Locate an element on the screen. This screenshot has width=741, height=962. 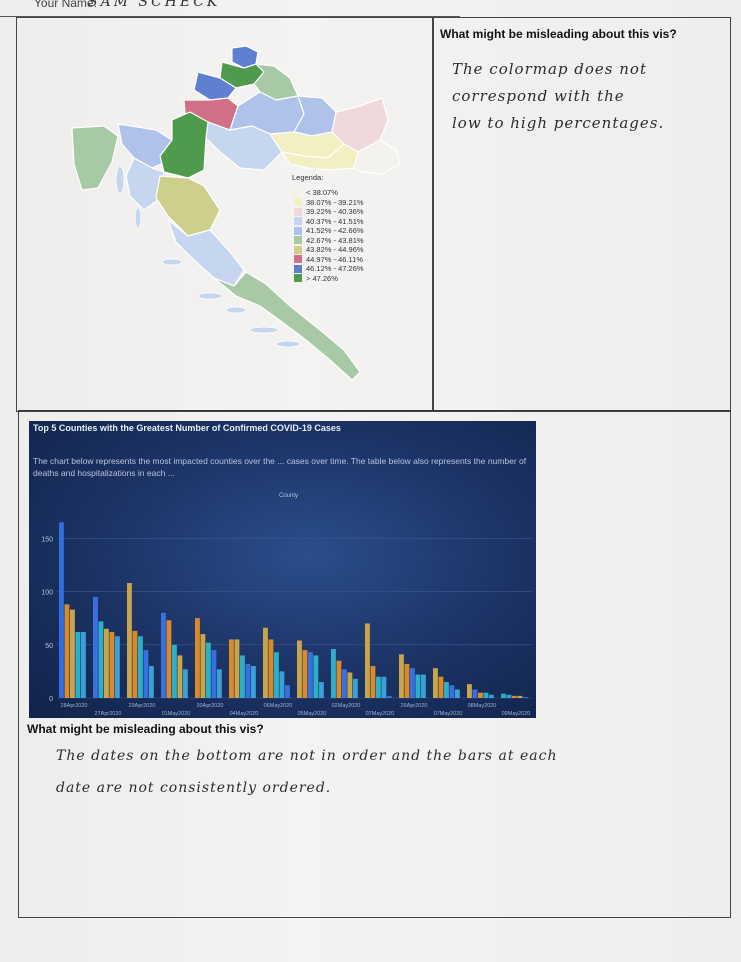
legend-label: 46.12% - 47.26% is located at coordinates (335, 269).